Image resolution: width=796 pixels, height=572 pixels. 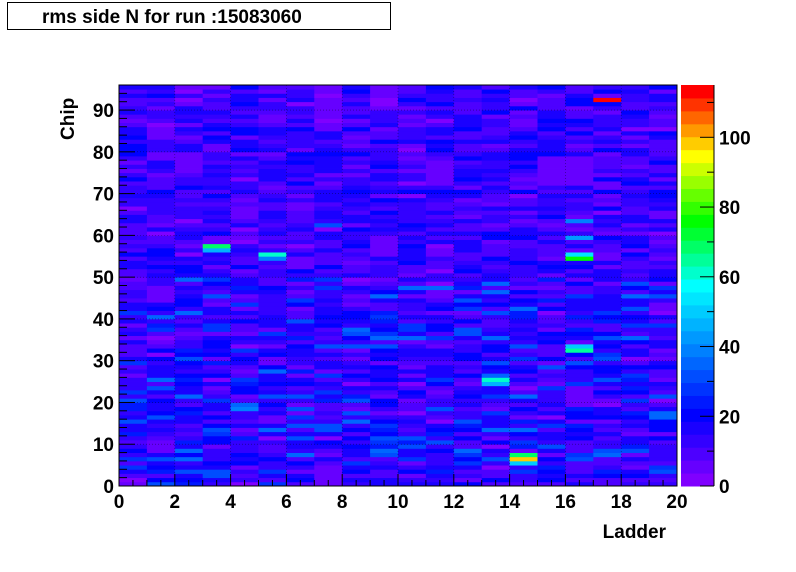 I want to click on y-tick-label: 0, so click(x=108, y=487).